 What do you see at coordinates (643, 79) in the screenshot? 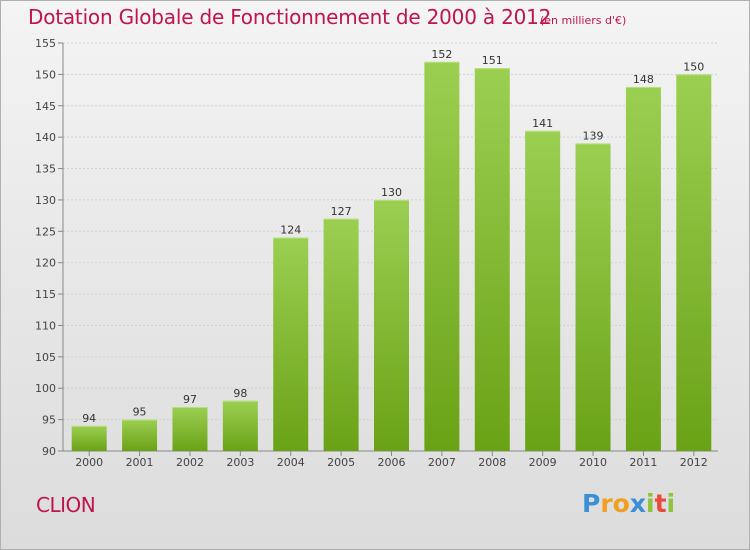
I see `data-label: 148` at bounding box center [643, 79].